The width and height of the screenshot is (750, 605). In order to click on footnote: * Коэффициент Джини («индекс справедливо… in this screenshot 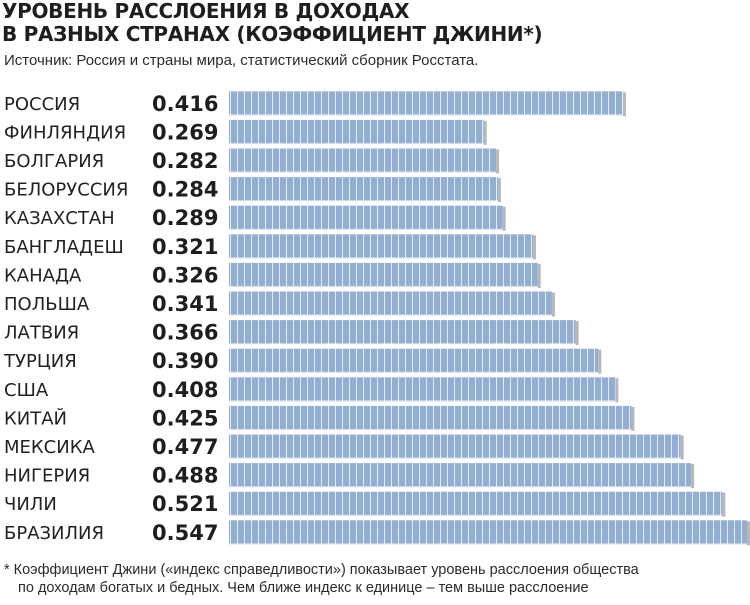, I will do `click(376, 579)`.